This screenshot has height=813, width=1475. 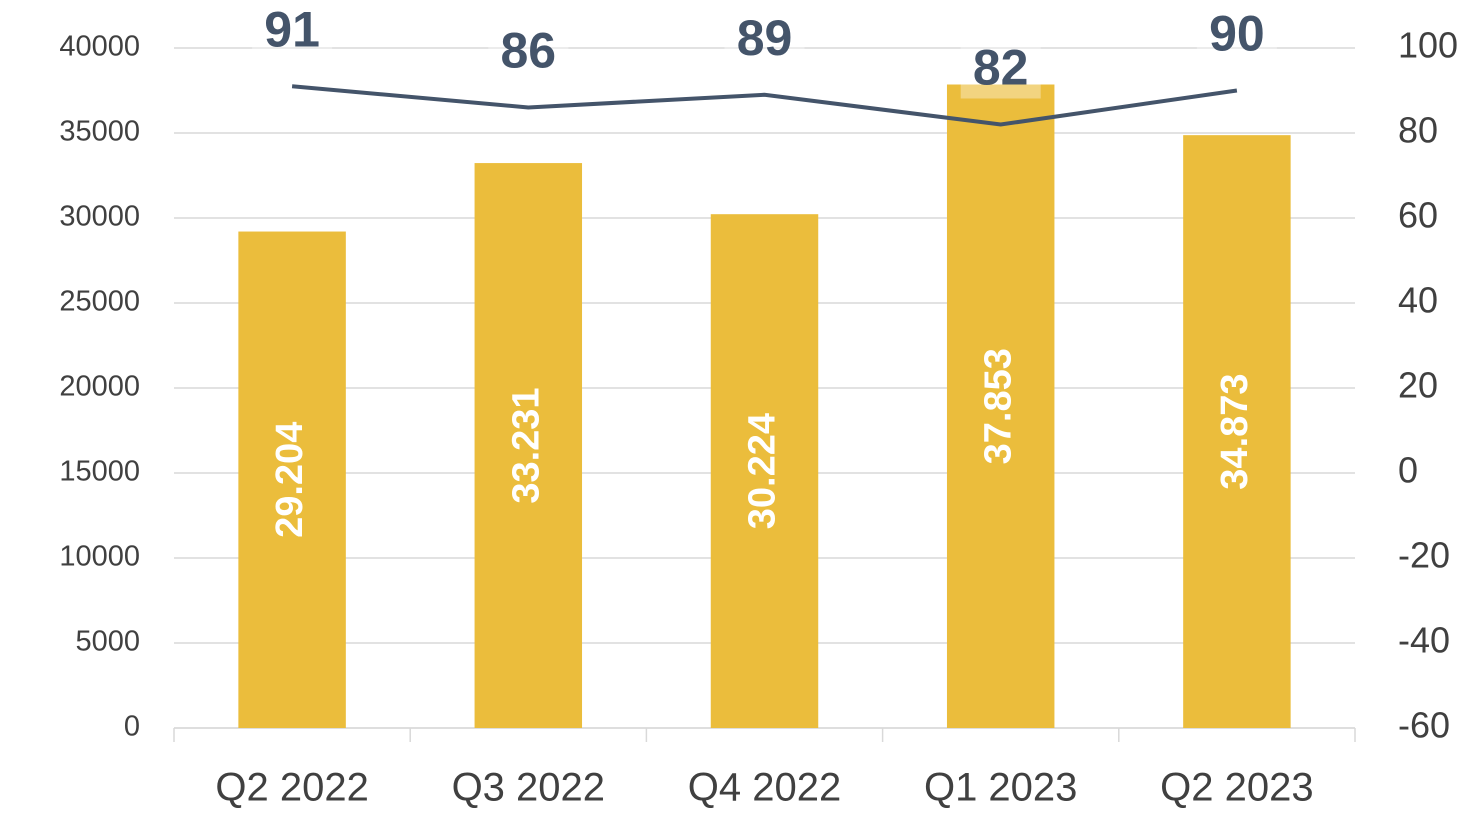 I want to click on y2-tick-label: -40, so click(x=1424, y=640).